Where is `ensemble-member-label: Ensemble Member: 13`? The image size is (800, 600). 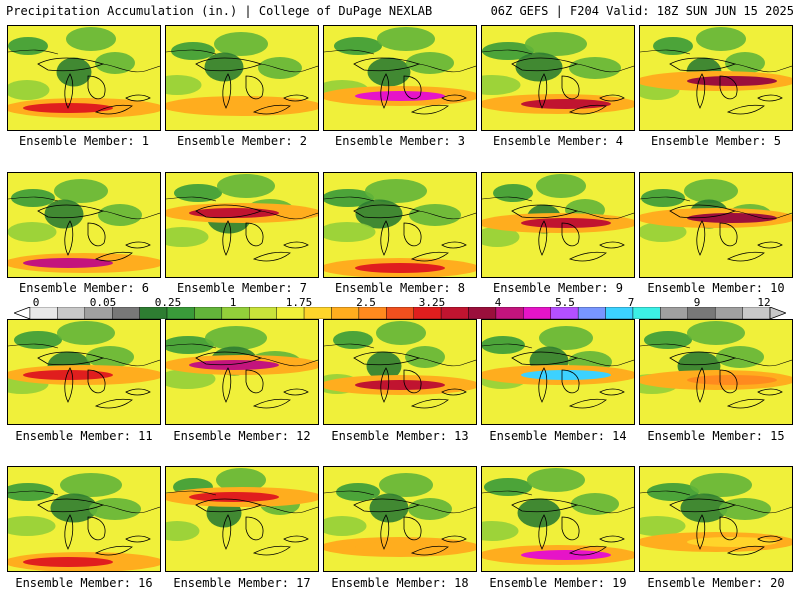
ensemble-member-label: Ensemble Member: 13 is located at coordinates (400, 436).